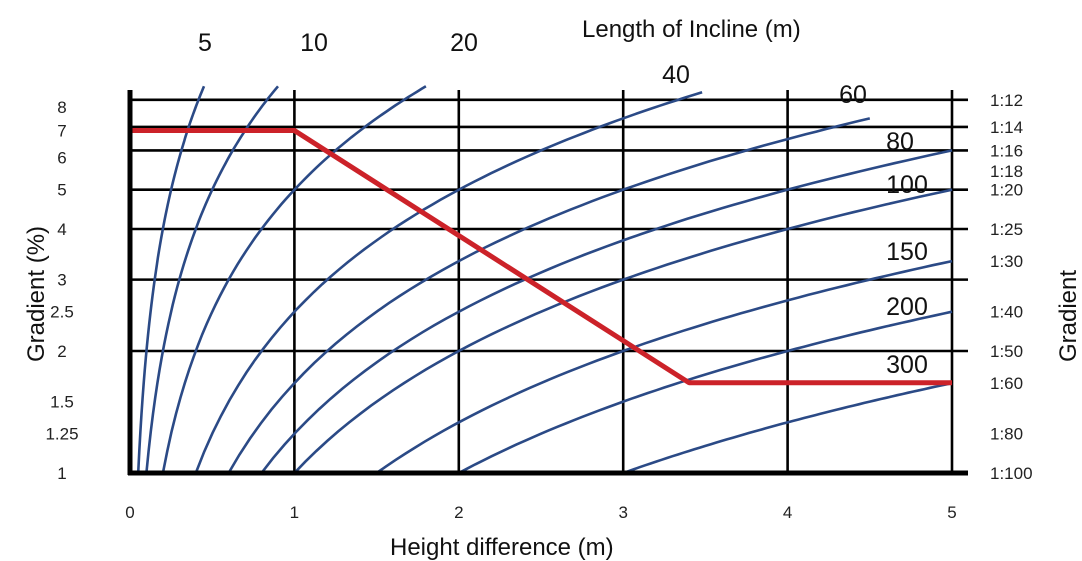 The image size is (1082, 561). Describe the element at coordinates (907, 365) in the screenshot. I see `curve-label-300: 300` at that location.